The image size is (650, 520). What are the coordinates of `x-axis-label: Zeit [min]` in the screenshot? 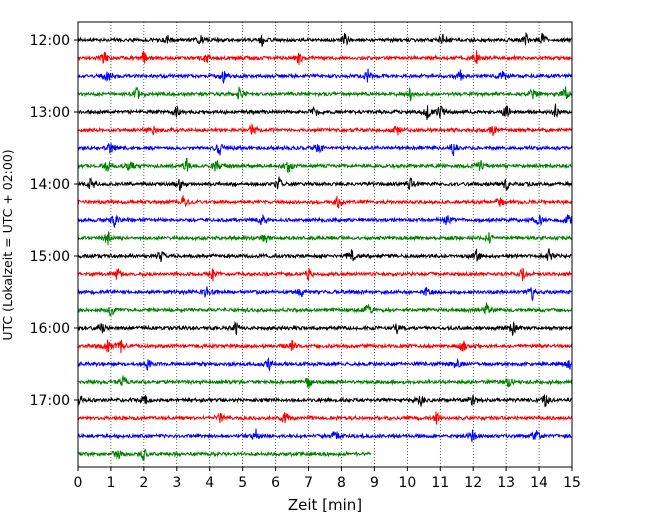 It's located at (325, 505).